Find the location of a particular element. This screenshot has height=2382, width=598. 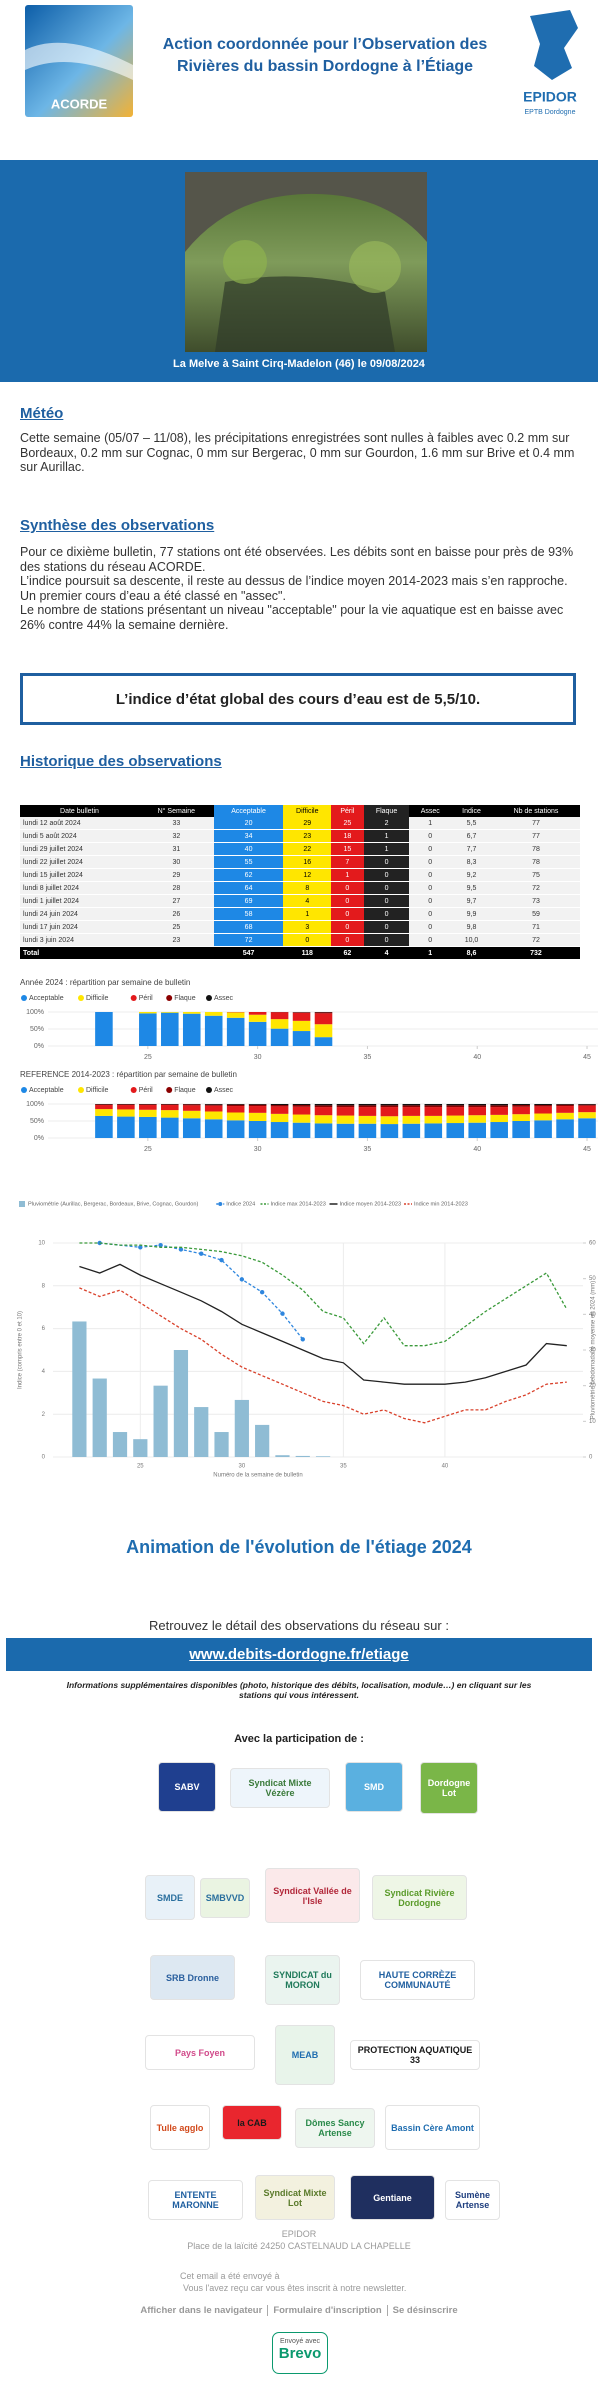

logo-wave is located at coordinates (79, 61).